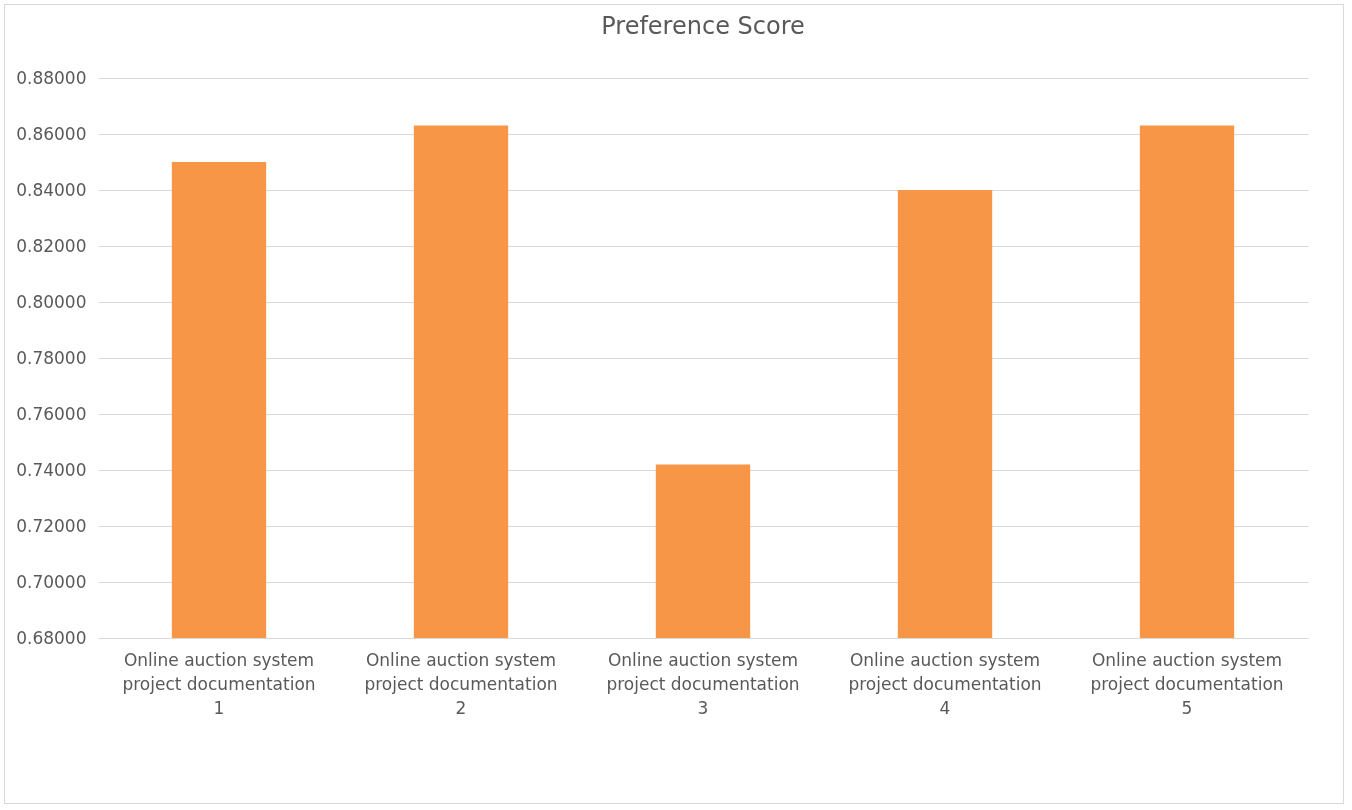 This screenshot has height=810, width=1352. Describe the element at coordinates (51, 245) in the screenshot. I see `y-tick-label: 0.82000` at that location.